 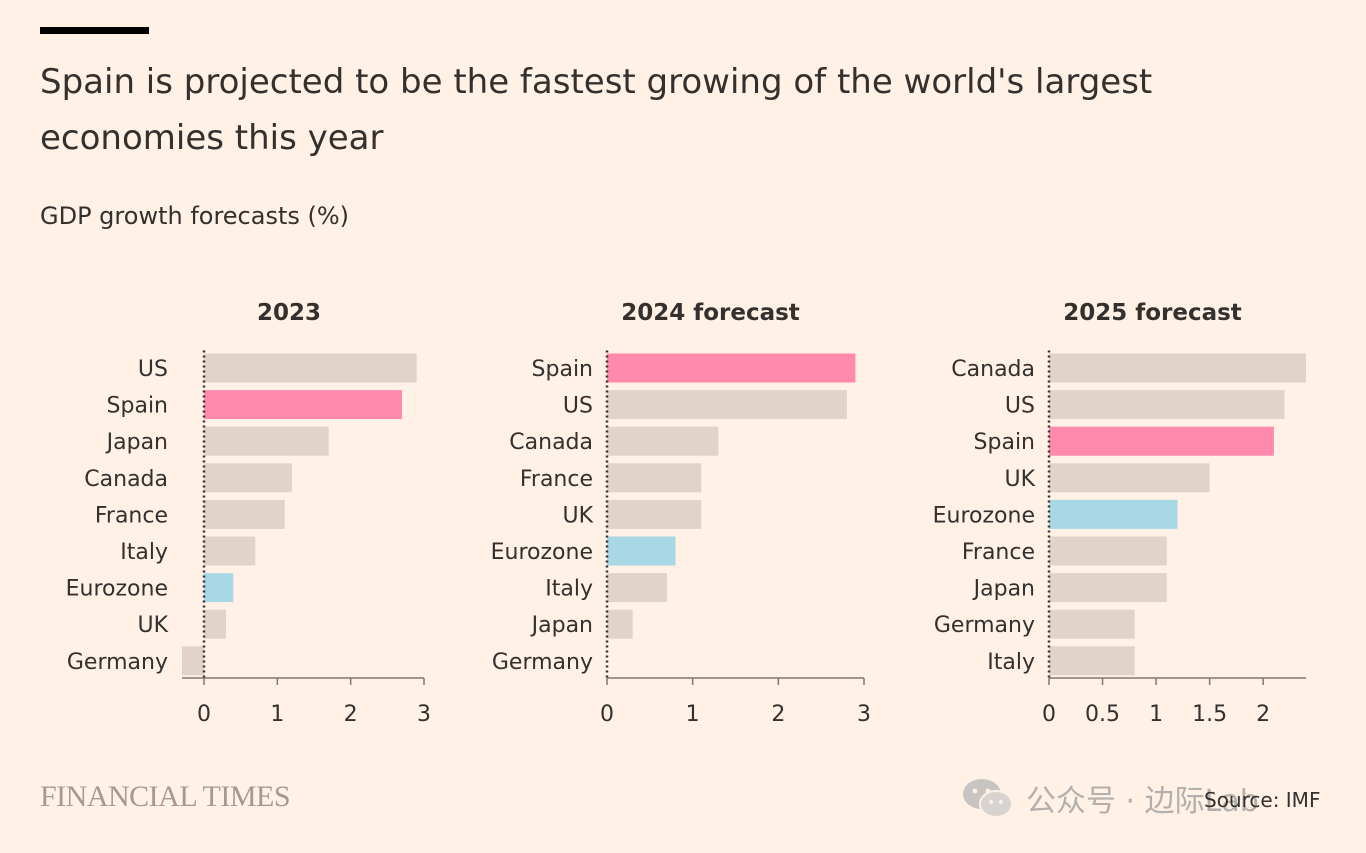 I want to click on category-label-3-france: France, so click(x=998, y=552).